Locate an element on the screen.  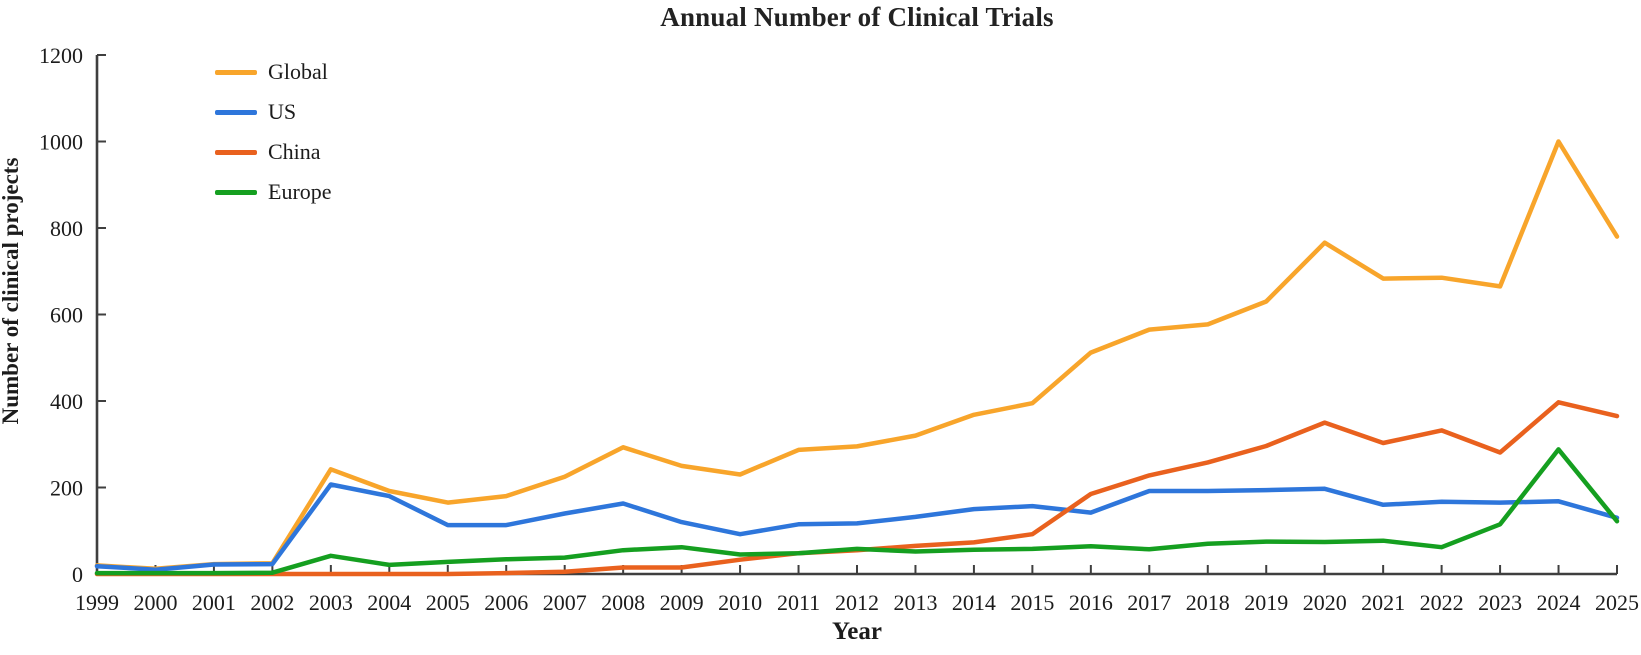
y-tick-label: 800 is located at coordinates (66, 228).